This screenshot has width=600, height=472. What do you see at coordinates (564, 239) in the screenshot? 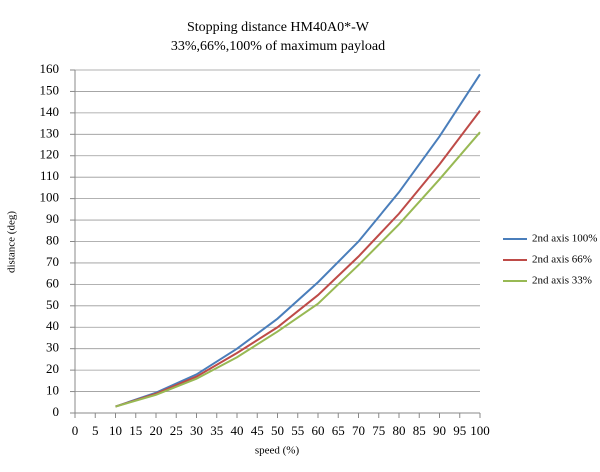
I see `legend-label: 2nd axis 100%` at bounding box center [564, 239].